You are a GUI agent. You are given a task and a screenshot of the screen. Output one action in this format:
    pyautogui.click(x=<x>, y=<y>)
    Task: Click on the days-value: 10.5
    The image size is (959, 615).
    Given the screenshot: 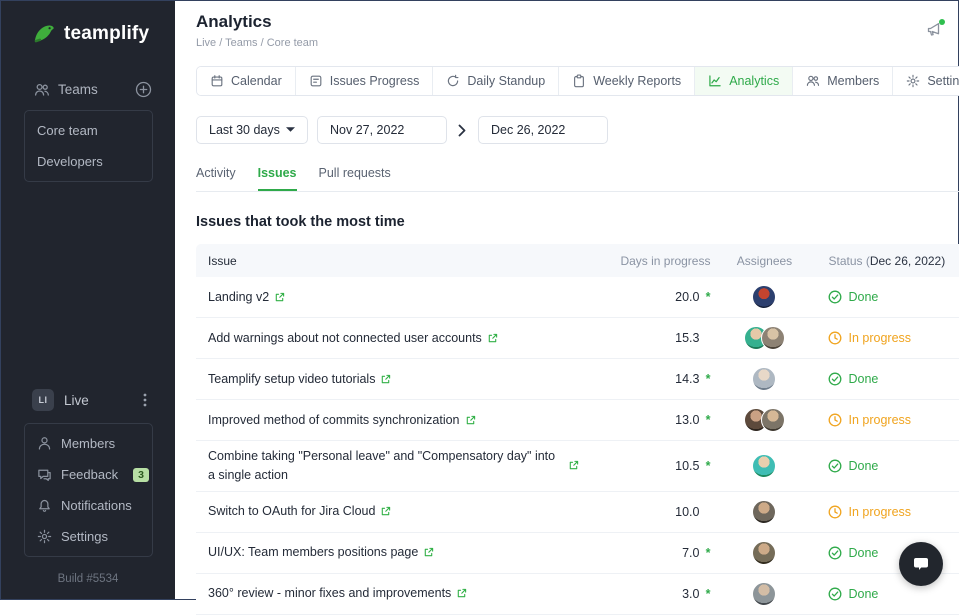 What is the action you would take?
    pyautogui.click(x=687, y=465)
    